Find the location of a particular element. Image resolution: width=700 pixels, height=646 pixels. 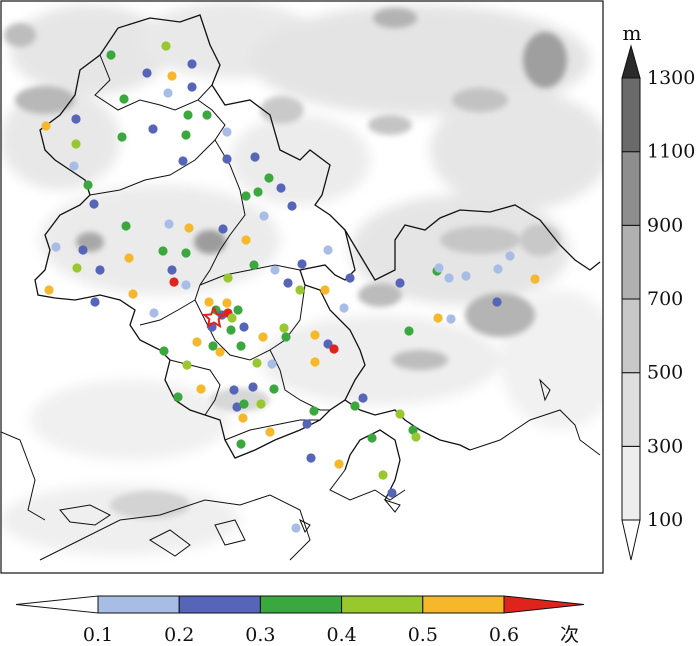

frequency-colorbar: 0.1 0.2 0.3 0.4 0.5 0.6 次 is located at coordinates (300, 620).